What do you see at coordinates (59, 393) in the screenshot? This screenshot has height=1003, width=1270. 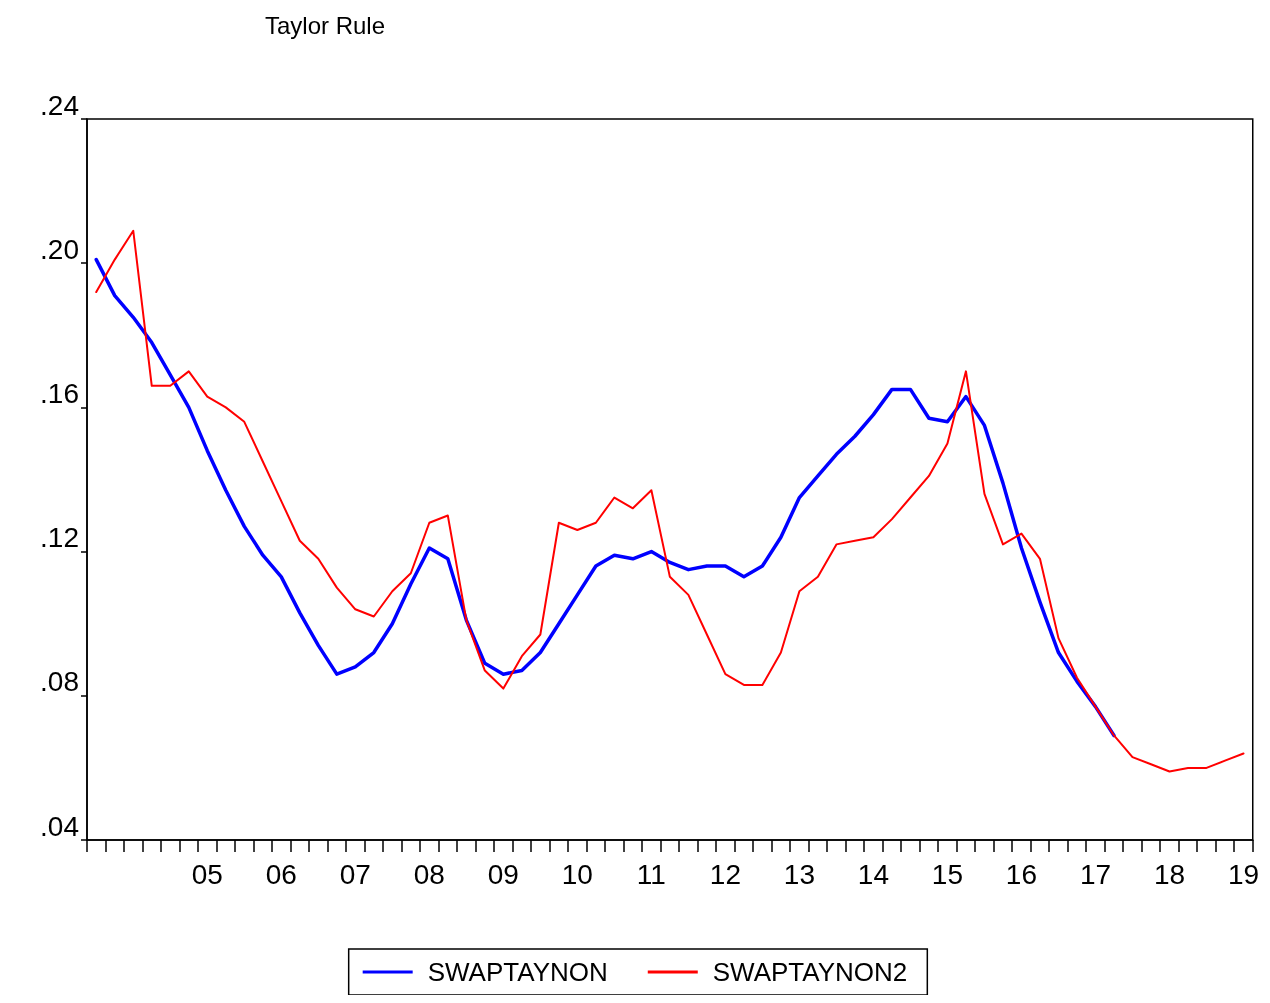 I see `y-tick-label: .16` at bounding box center [59, 393].